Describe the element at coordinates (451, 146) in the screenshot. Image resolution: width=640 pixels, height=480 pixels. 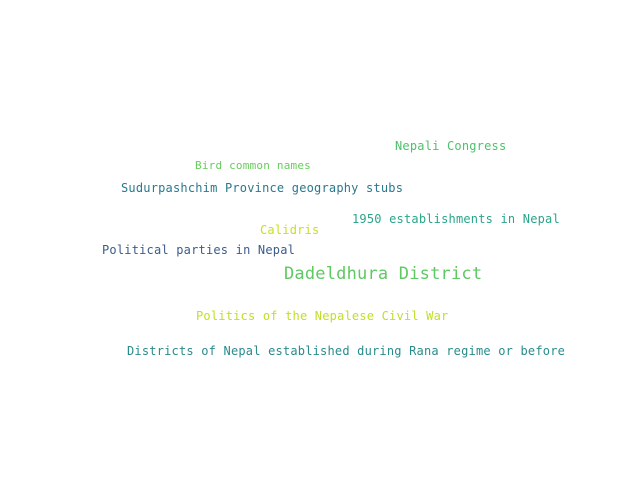
I see `word-nepali-congress: Nepali Congress` at that location.